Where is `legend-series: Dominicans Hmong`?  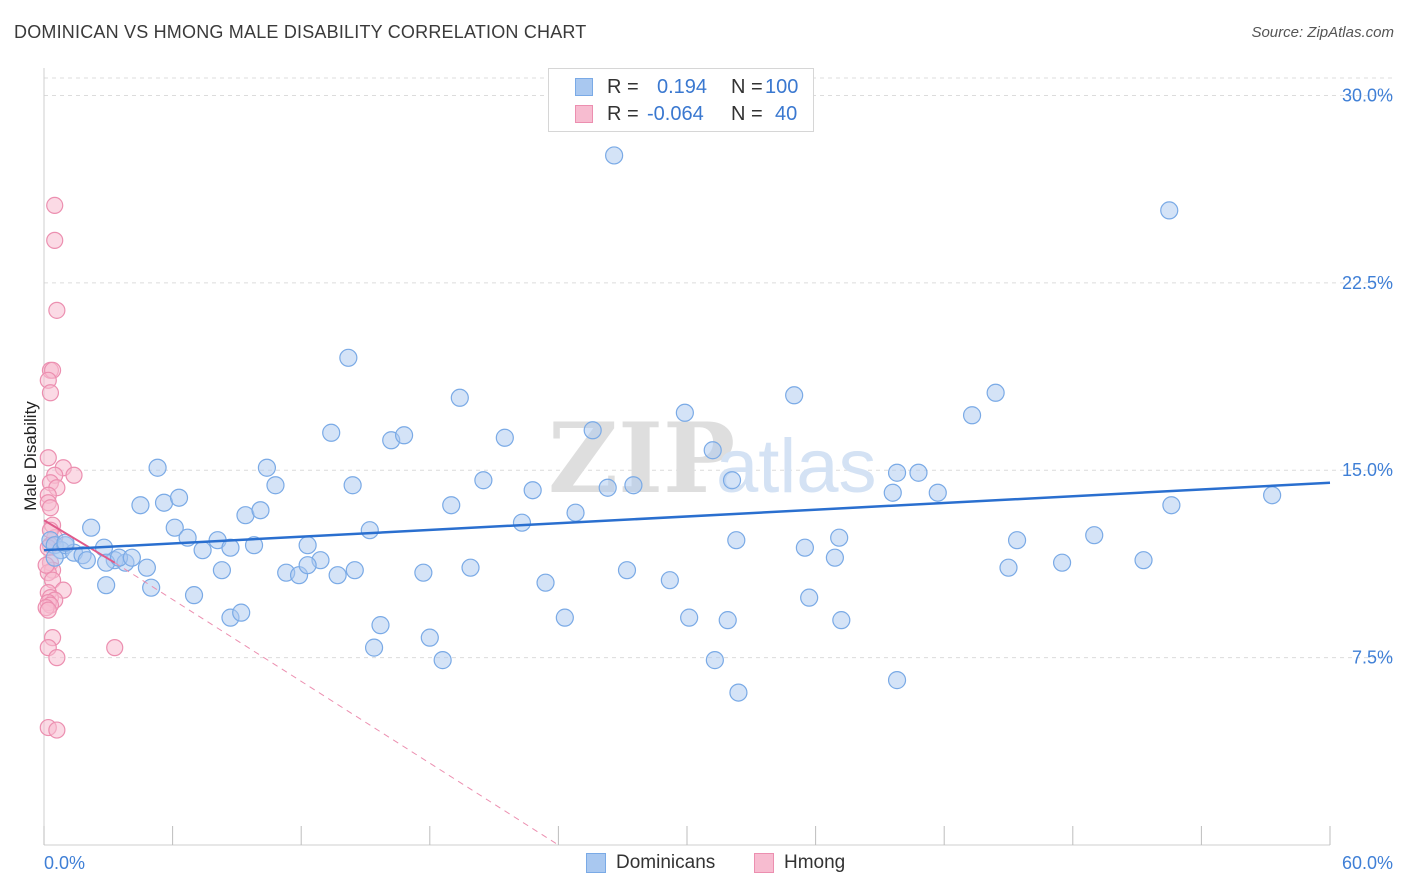
legend-series: Dominicans Hmong is located at coordinates (703, 865).